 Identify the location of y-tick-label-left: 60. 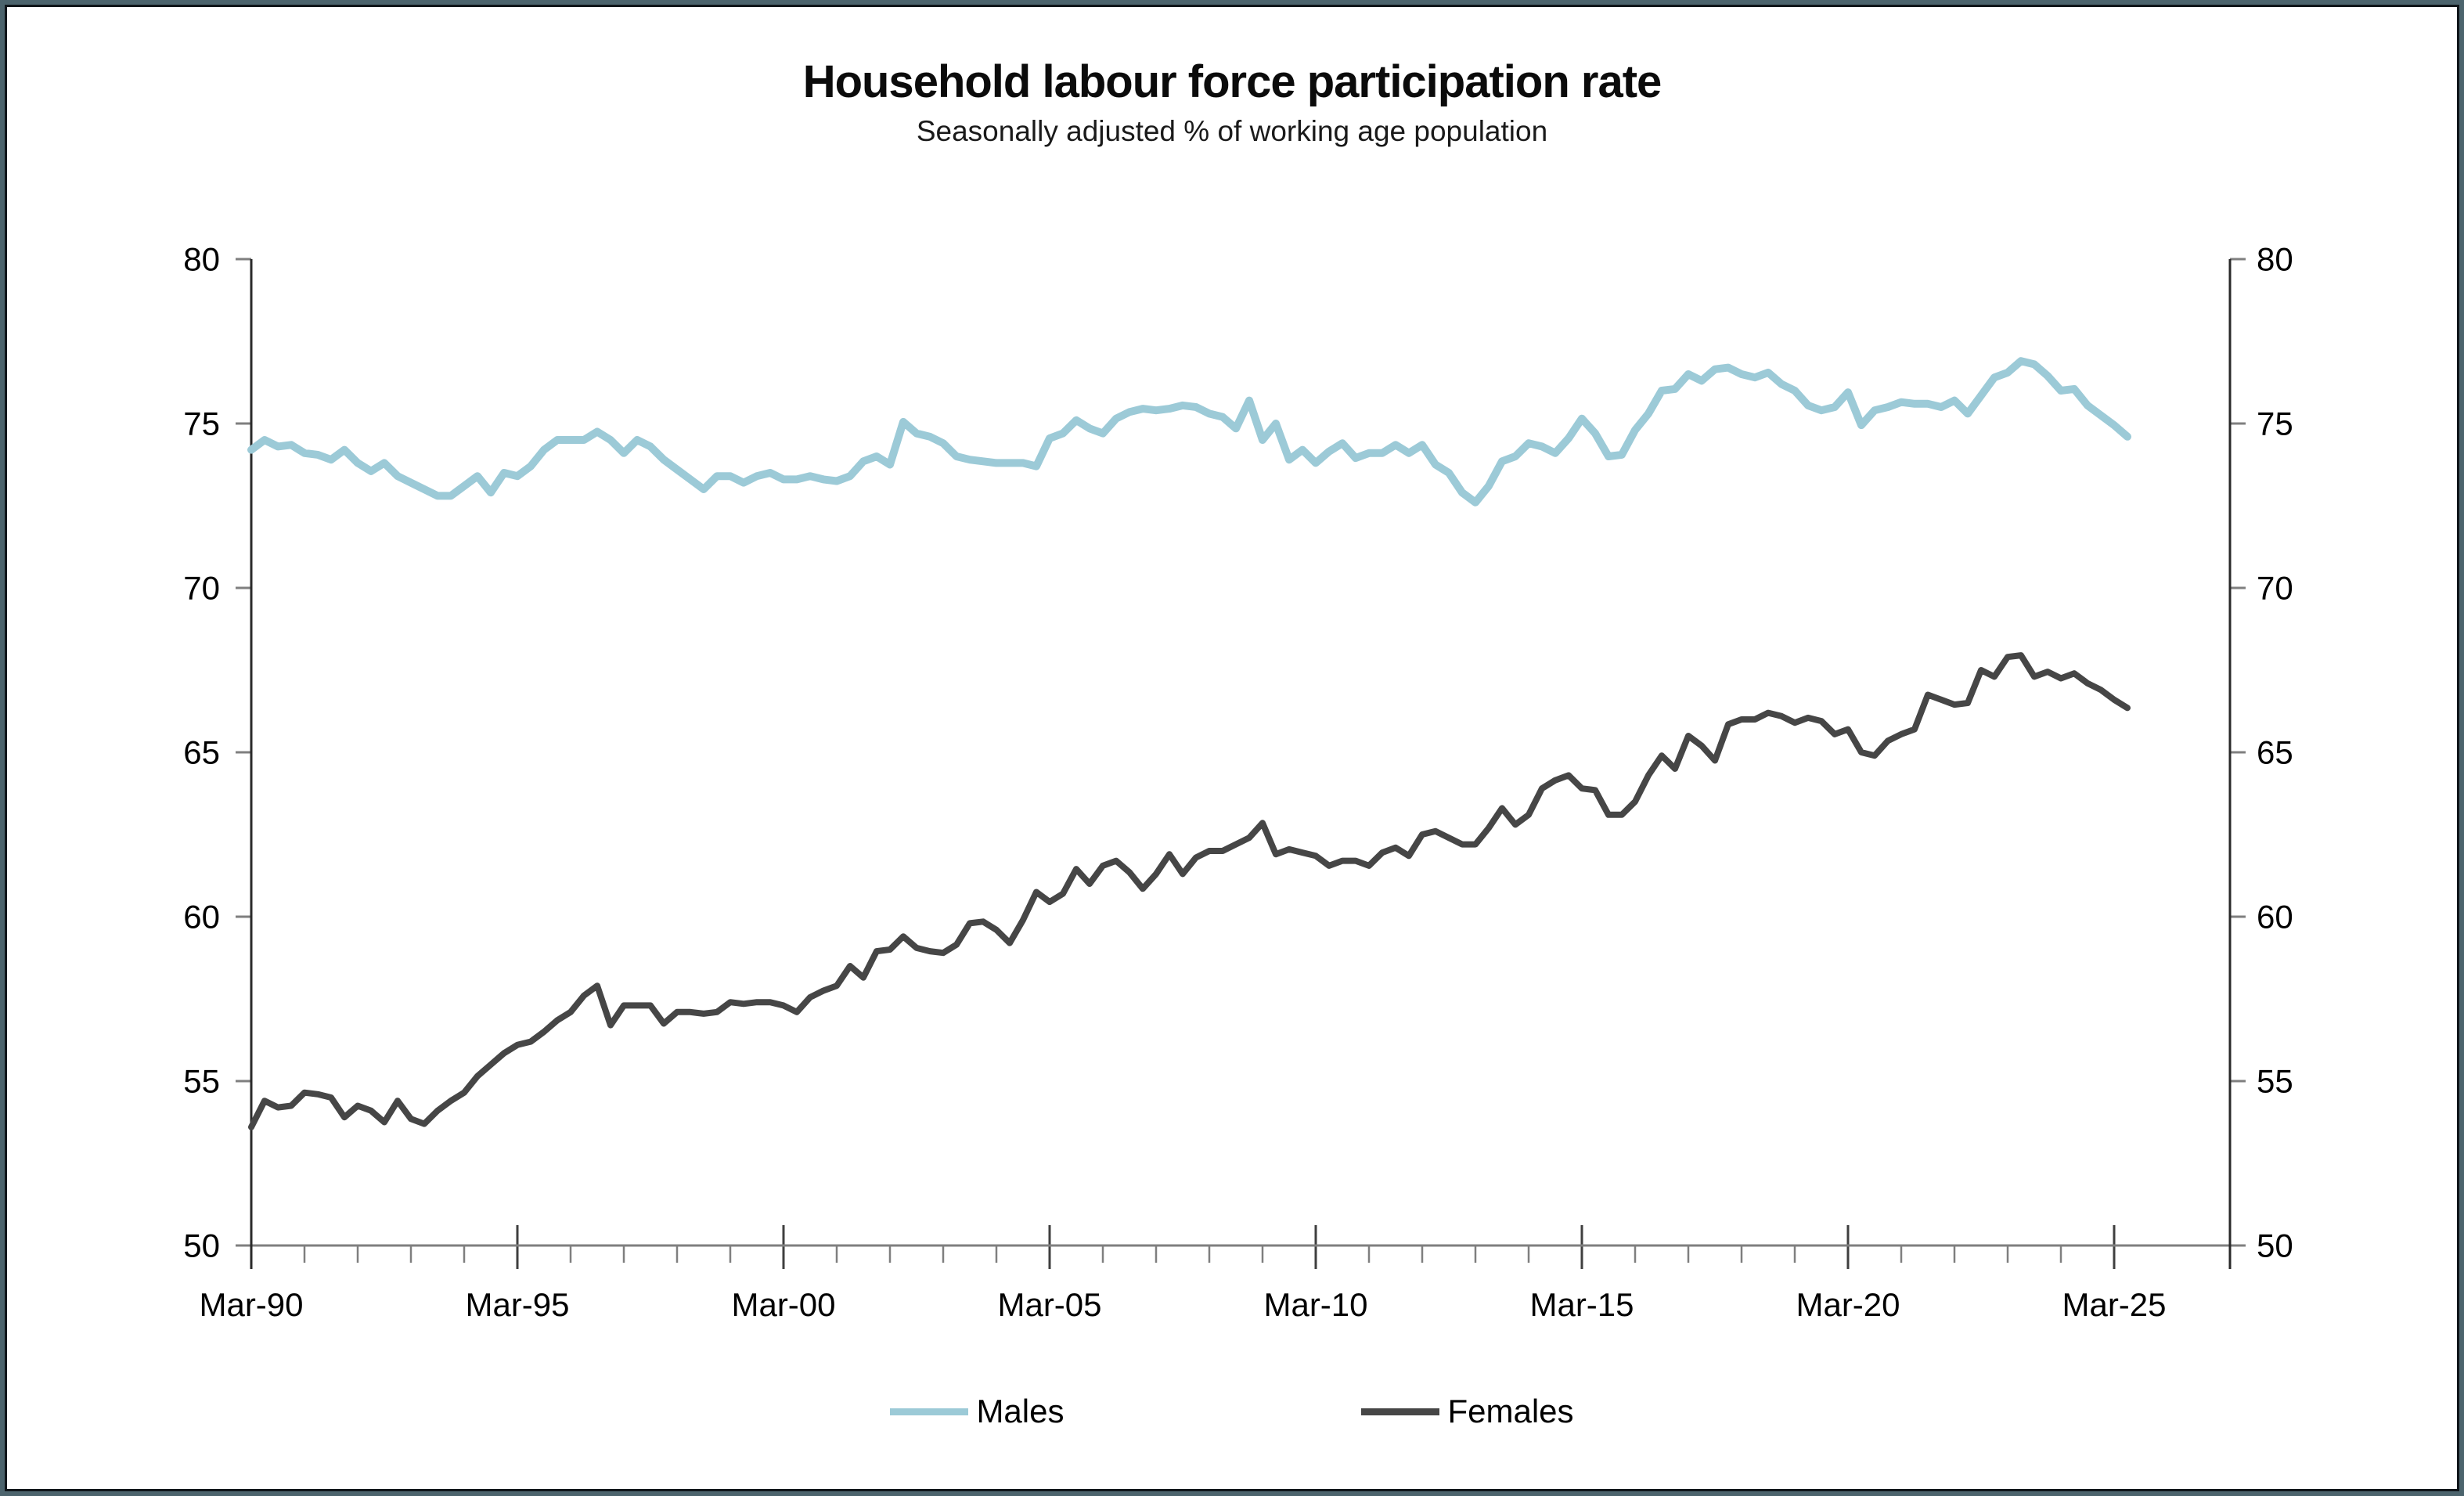
(201, 917).